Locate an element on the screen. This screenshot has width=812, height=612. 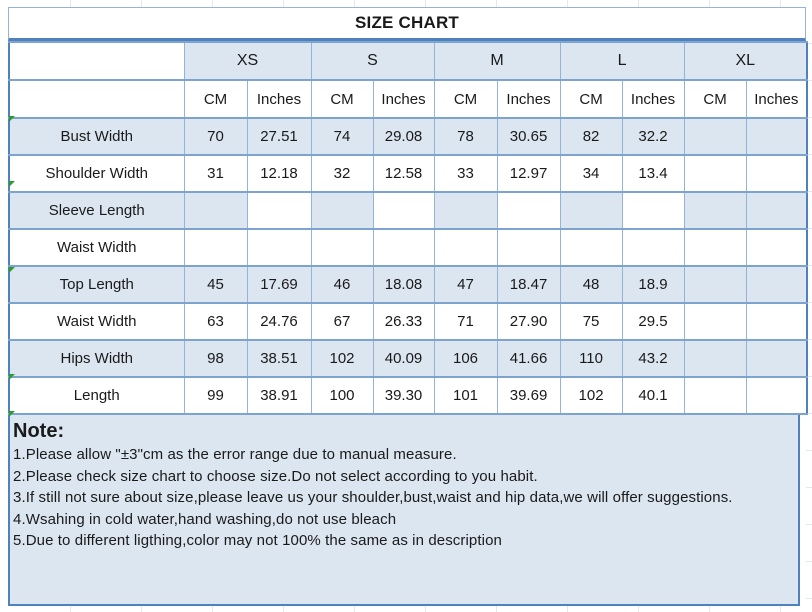
table-row: Hips Width 98 38.51 102 40.09 106 41.66 110 43.2 is located at coordinates (408, 358).